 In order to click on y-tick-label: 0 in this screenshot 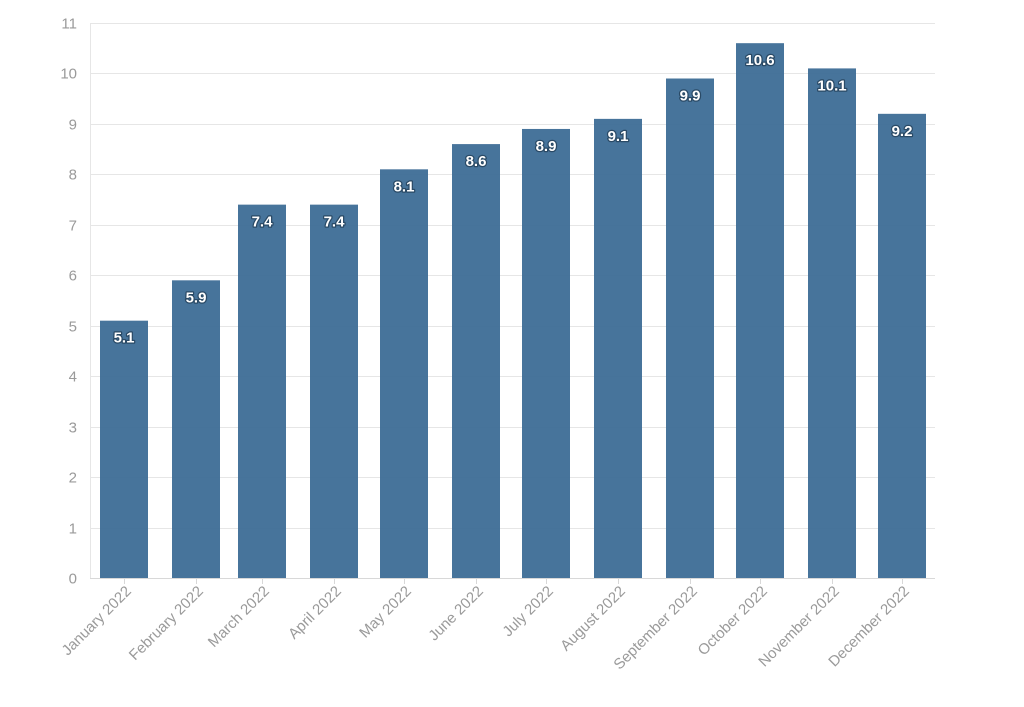, I will do `click(73, 579)`.